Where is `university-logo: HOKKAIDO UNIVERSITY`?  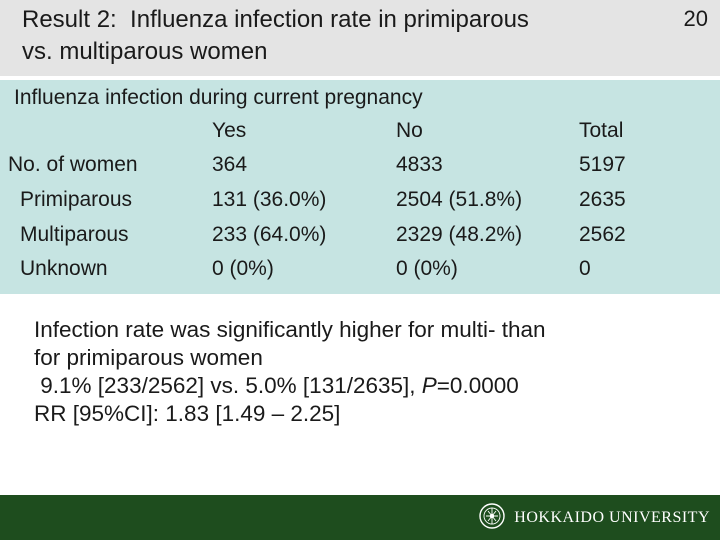 university-logo: HOKKAIDO UNIVERSITY is located at coordinates (594, 518).